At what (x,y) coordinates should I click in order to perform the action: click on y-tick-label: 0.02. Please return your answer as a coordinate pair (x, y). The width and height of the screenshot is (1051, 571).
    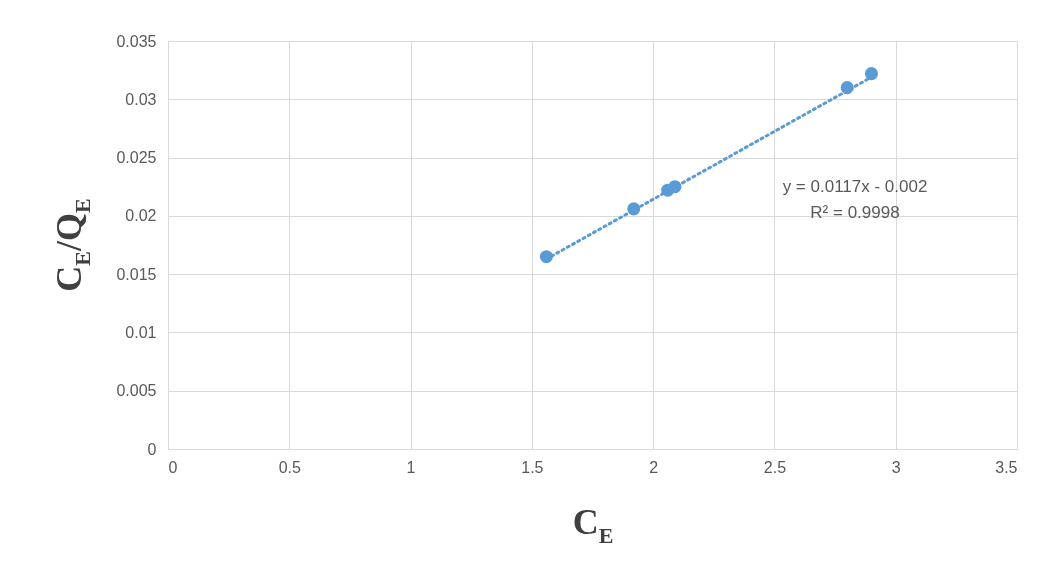
    Looking at the image, I should click on (141, 216).